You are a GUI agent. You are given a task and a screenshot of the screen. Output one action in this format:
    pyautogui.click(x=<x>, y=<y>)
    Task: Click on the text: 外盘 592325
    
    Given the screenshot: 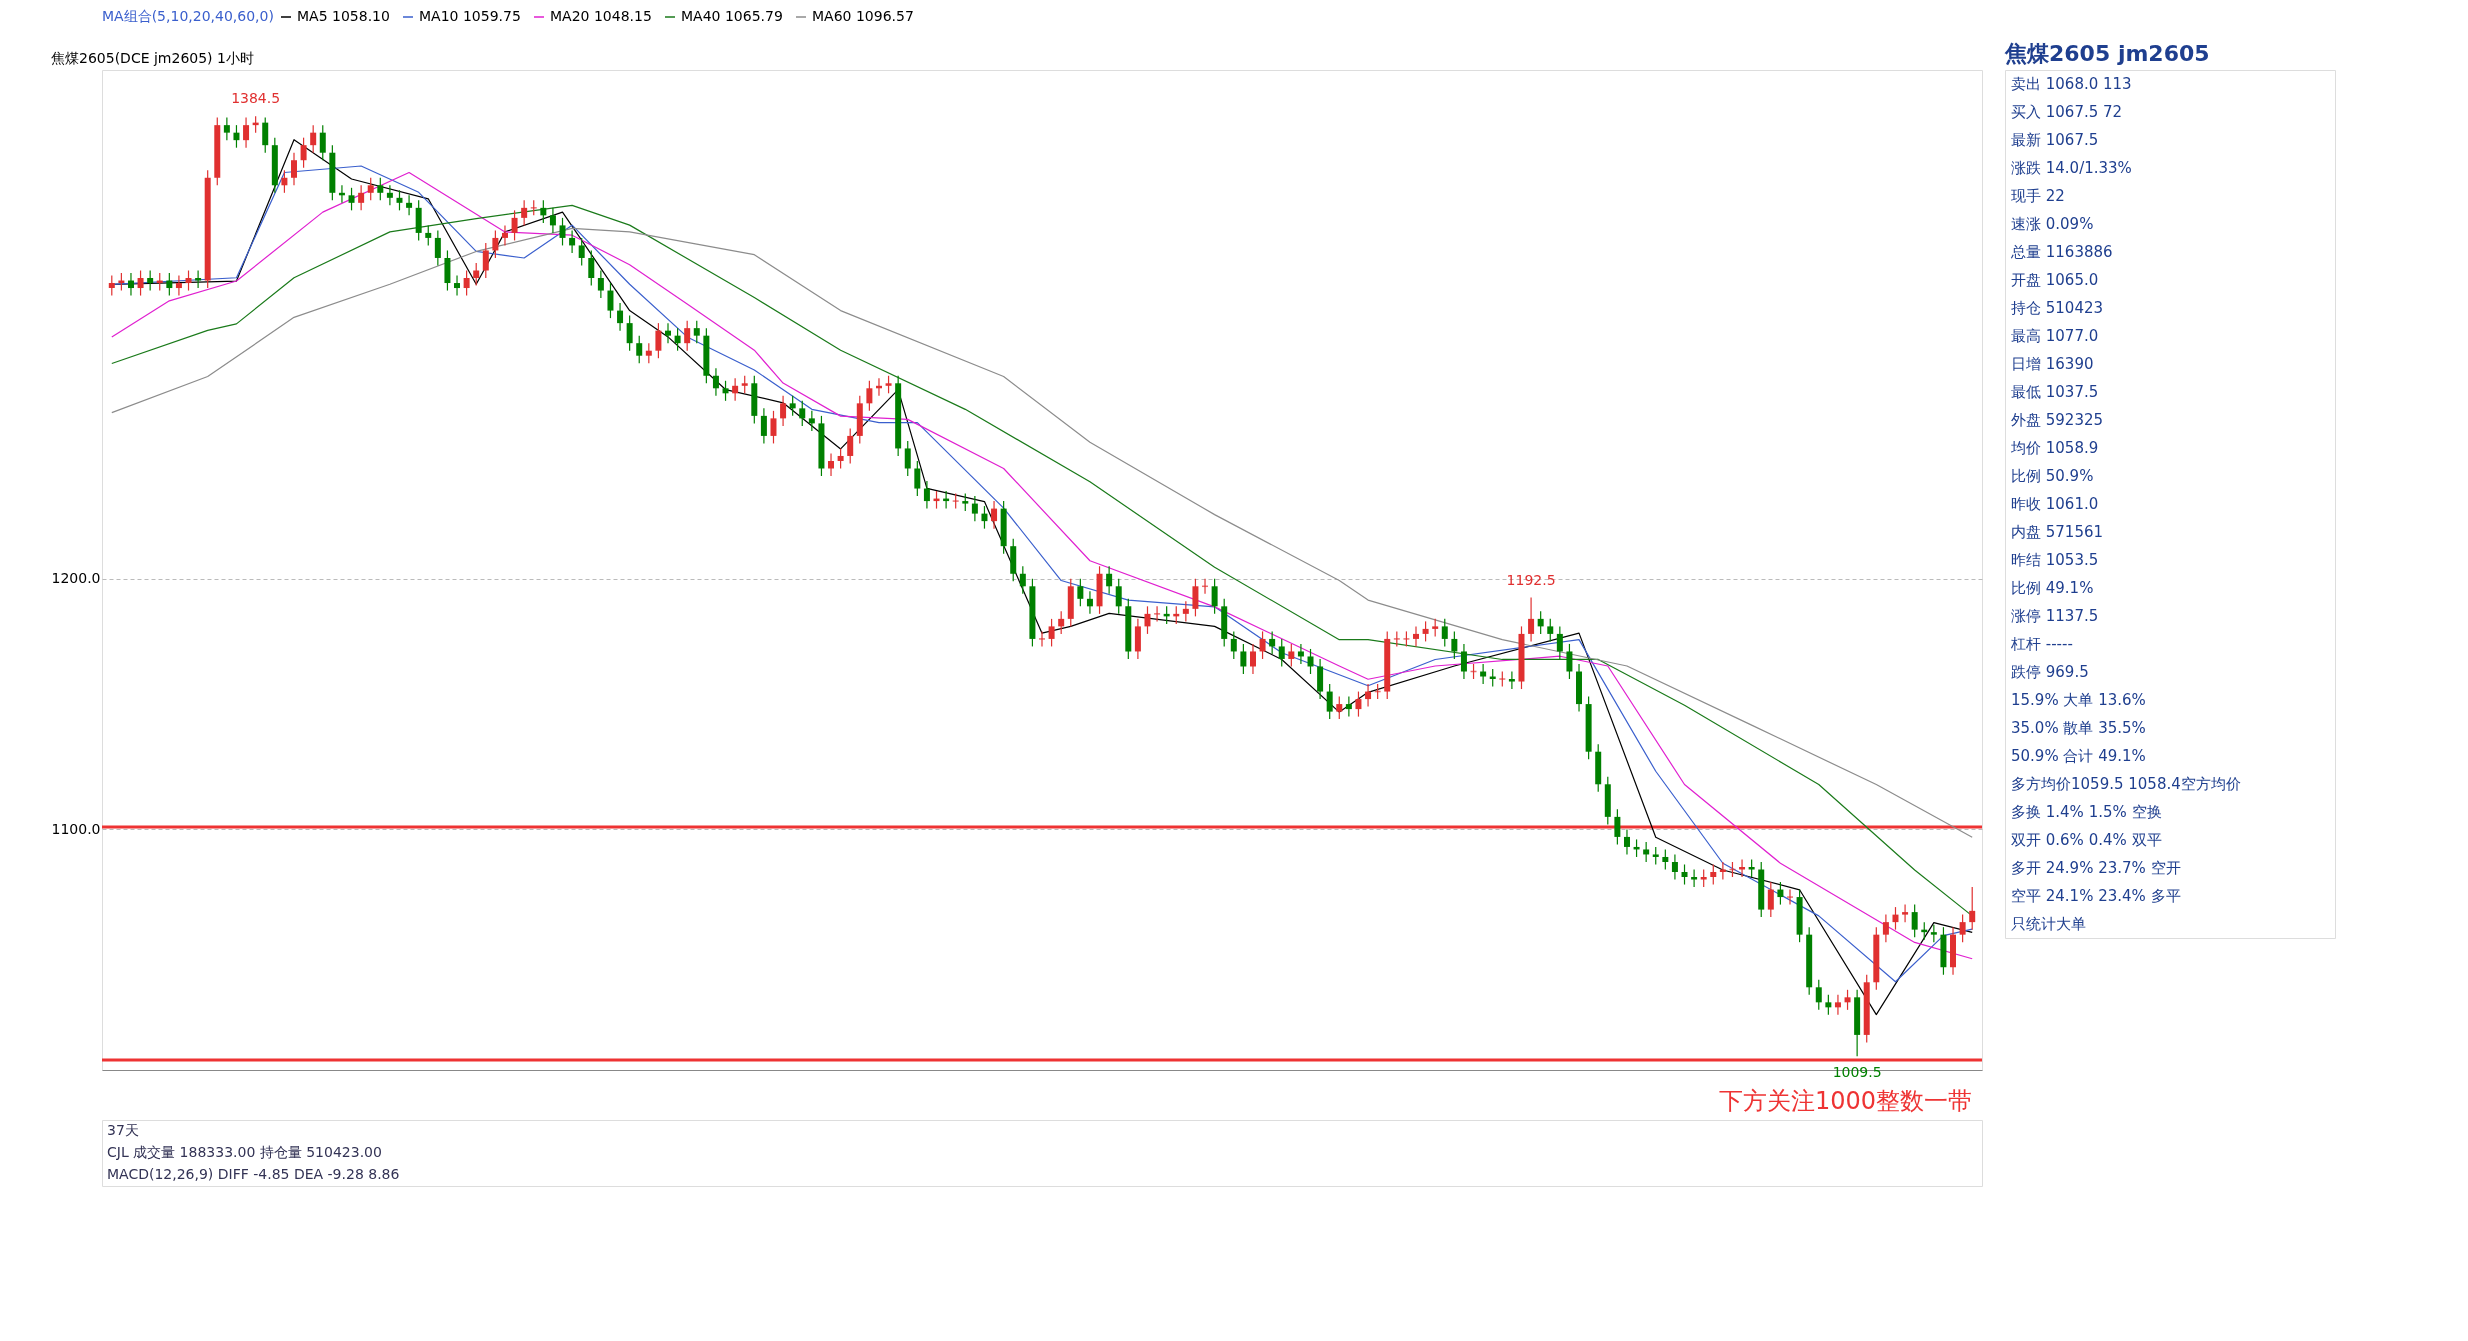 What is the action you would take?
    pyautogui.click(x=2057, y=420)
    